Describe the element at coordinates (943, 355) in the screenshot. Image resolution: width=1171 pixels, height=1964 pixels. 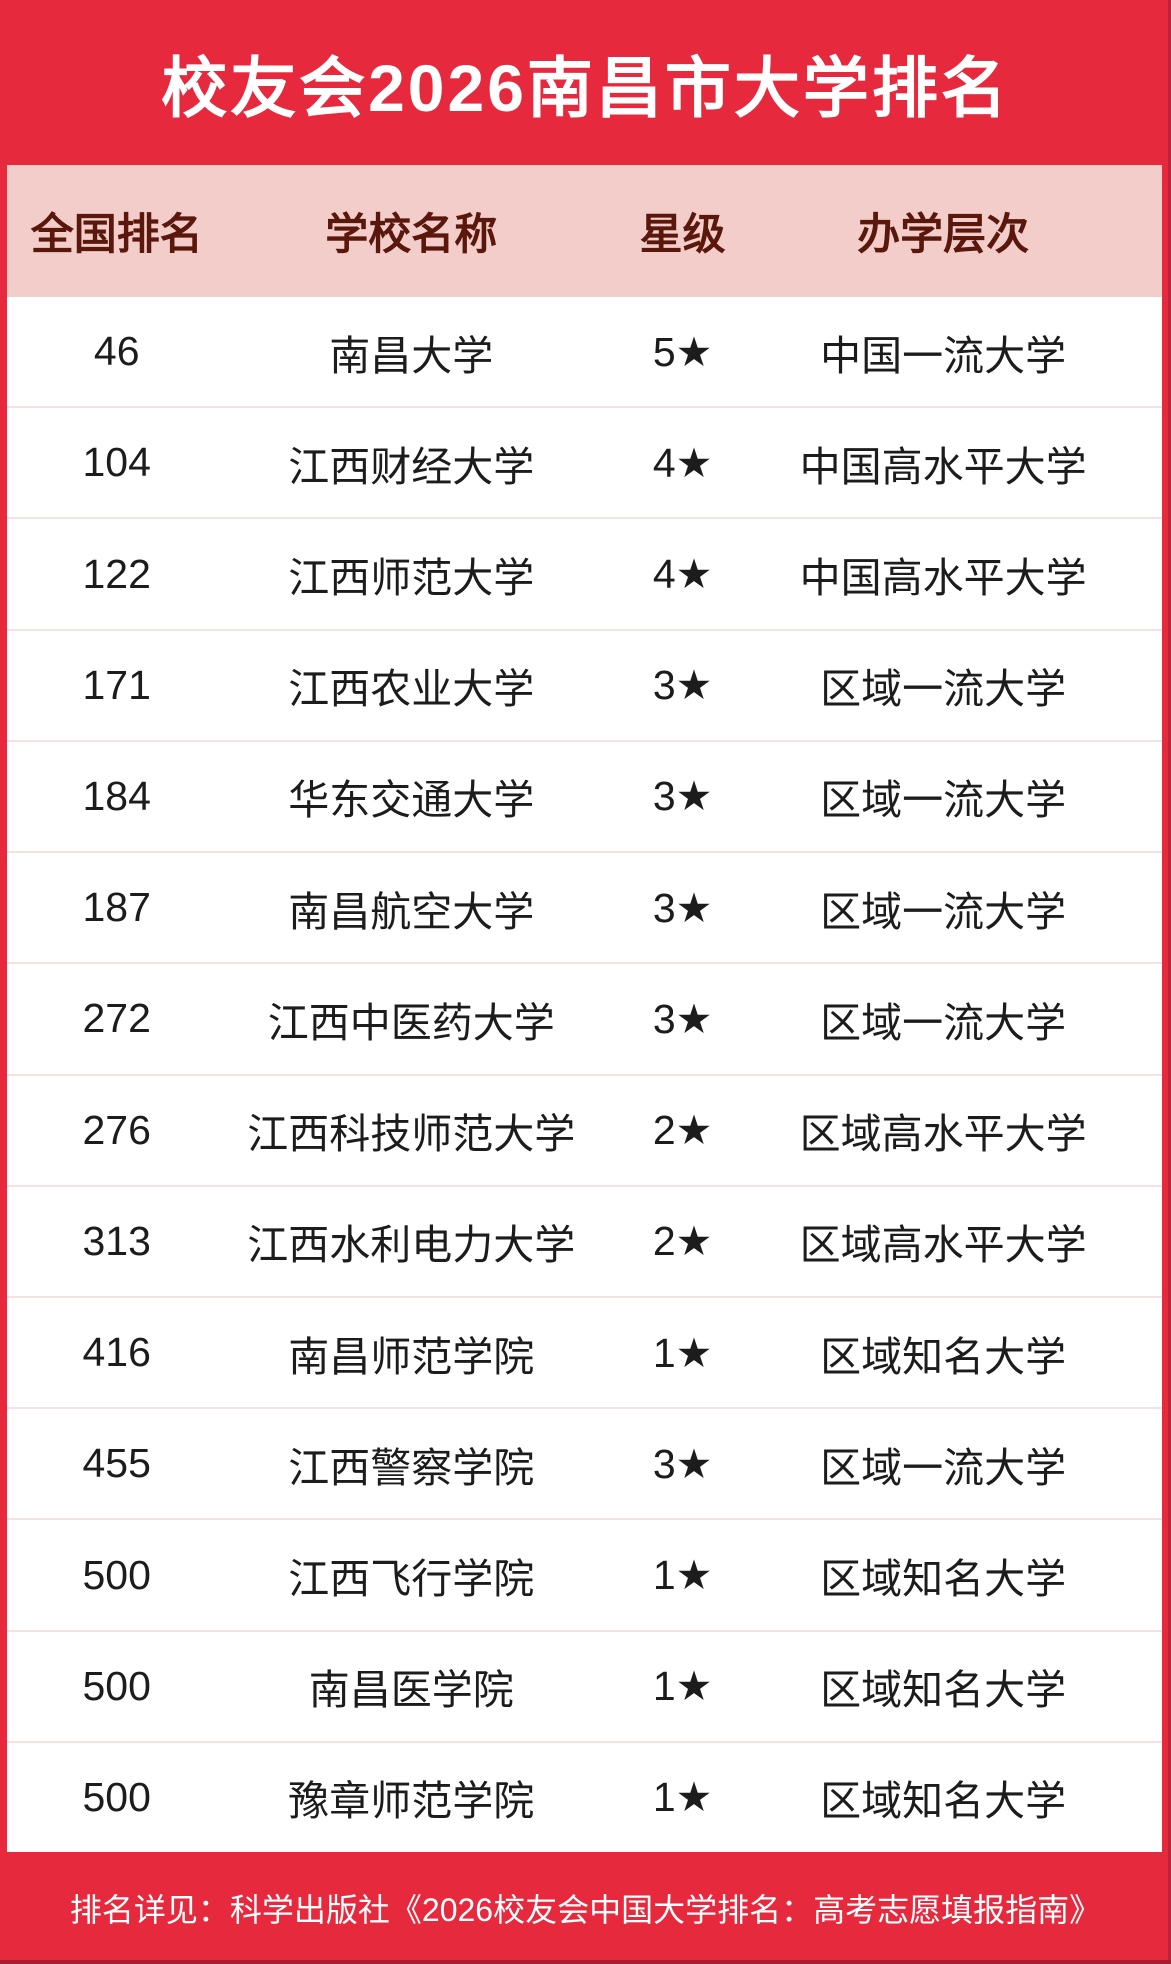
I see `level-cell: 中国一流大学` at that location.